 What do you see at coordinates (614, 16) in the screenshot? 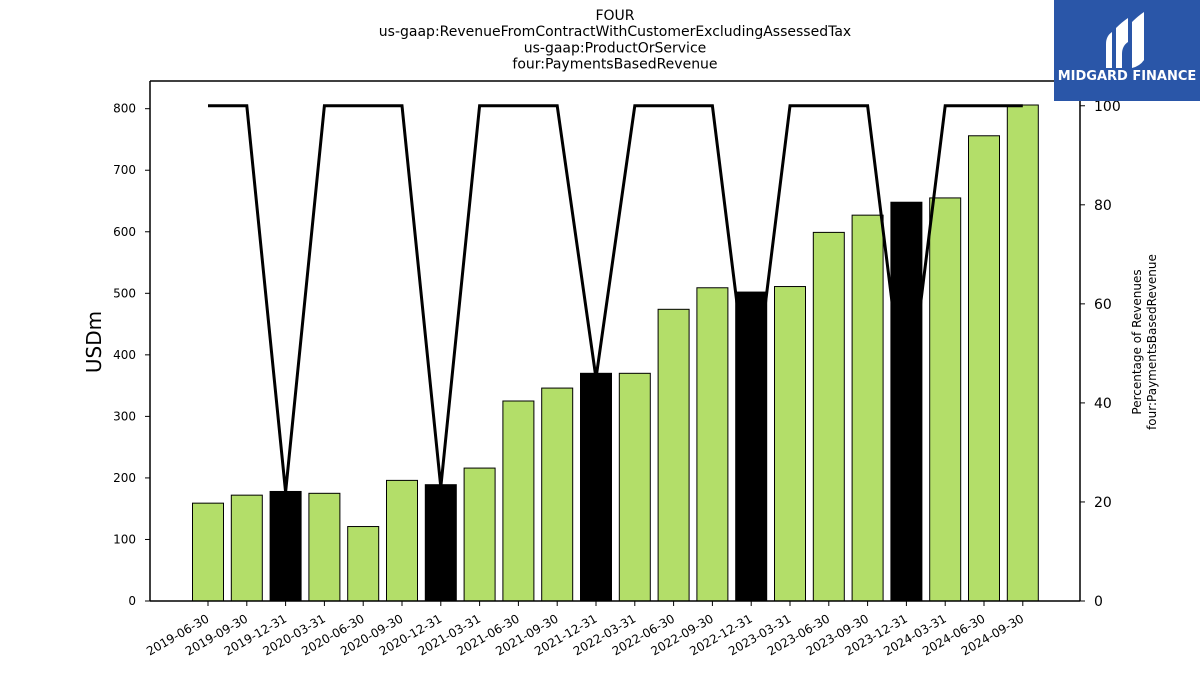
I see `chart-title-line: FOUR` at bounding box center [614, 16].